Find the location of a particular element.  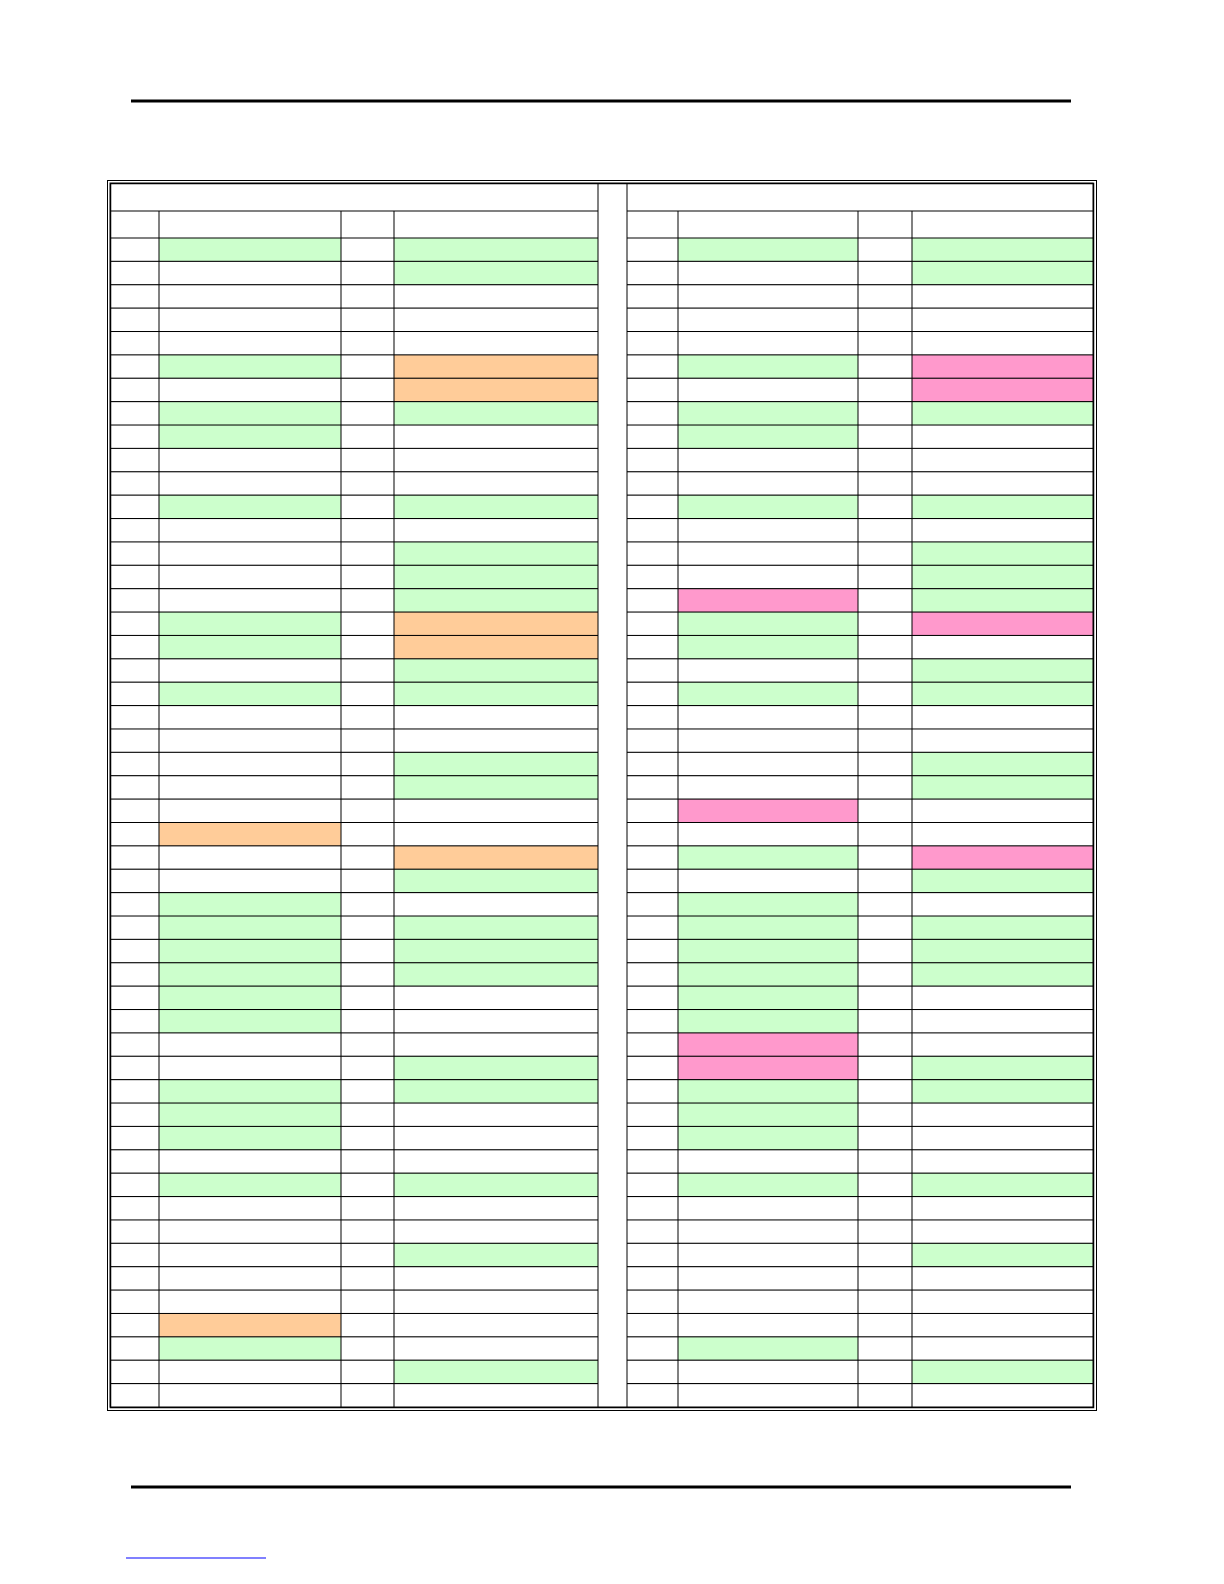

divider-column is located at coordinates (612, 795).